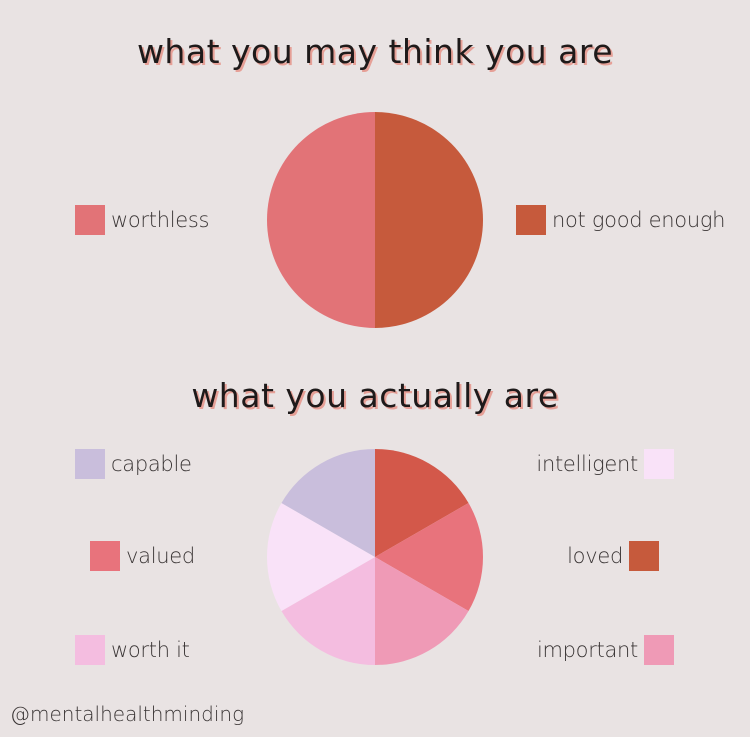  Describe the element at coordinates (587, 464) in the screenshot. I see `legend-label-intelligent: intelligent` at that location.